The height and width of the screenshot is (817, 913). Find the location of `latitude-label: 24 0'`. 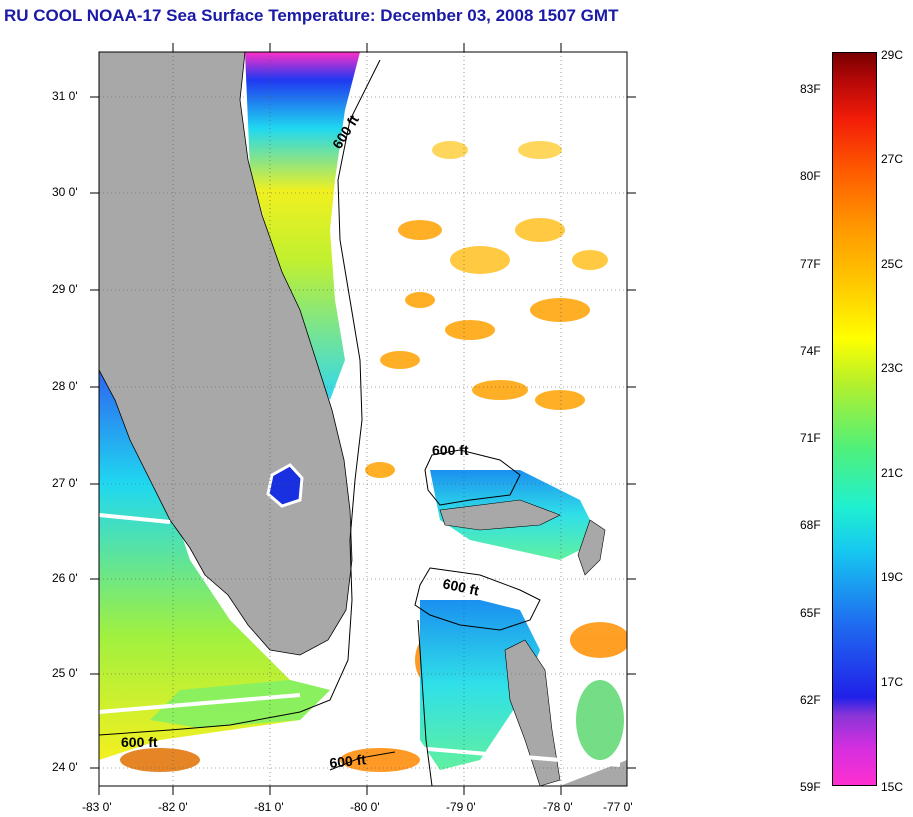

latitude-label: 24 0' is located at coordinates (65, 767).